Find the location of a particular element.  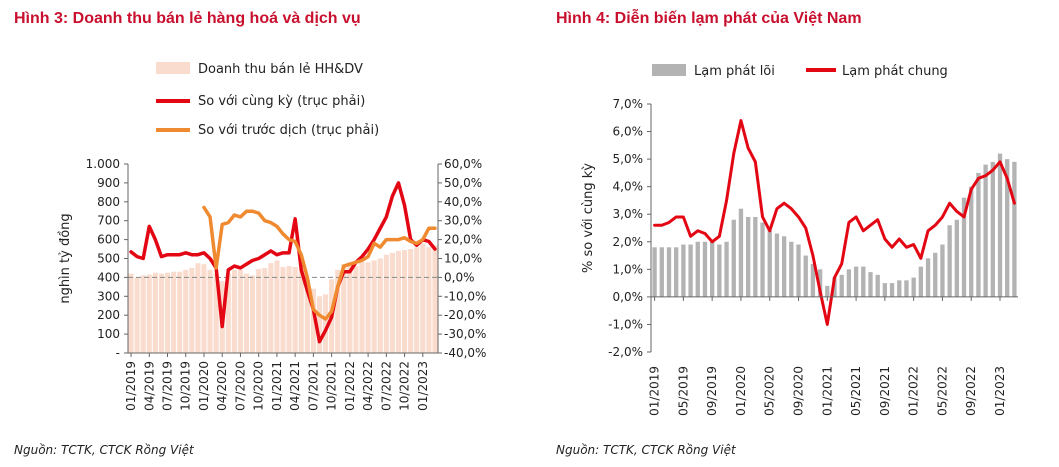

x-axis-tick-label: 07/2019 is located at coordinates (168, 386).